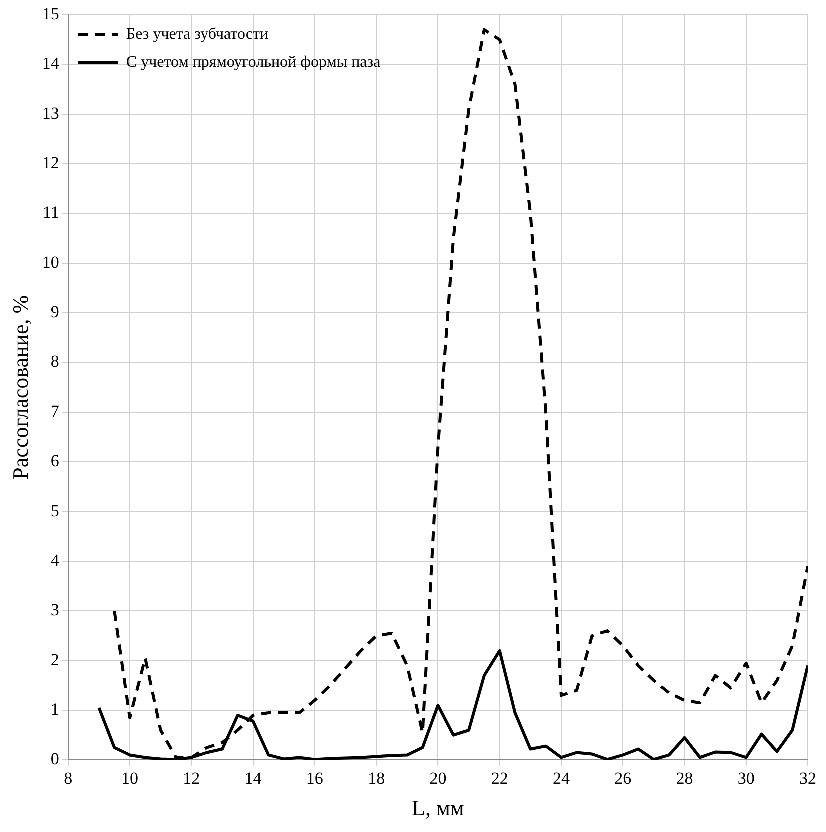 The image size is (826, 832). What do you see at coordinates (55, 610) in the screenshot?
I see `y-tick-label: 3` at bounding box center [55, 610].